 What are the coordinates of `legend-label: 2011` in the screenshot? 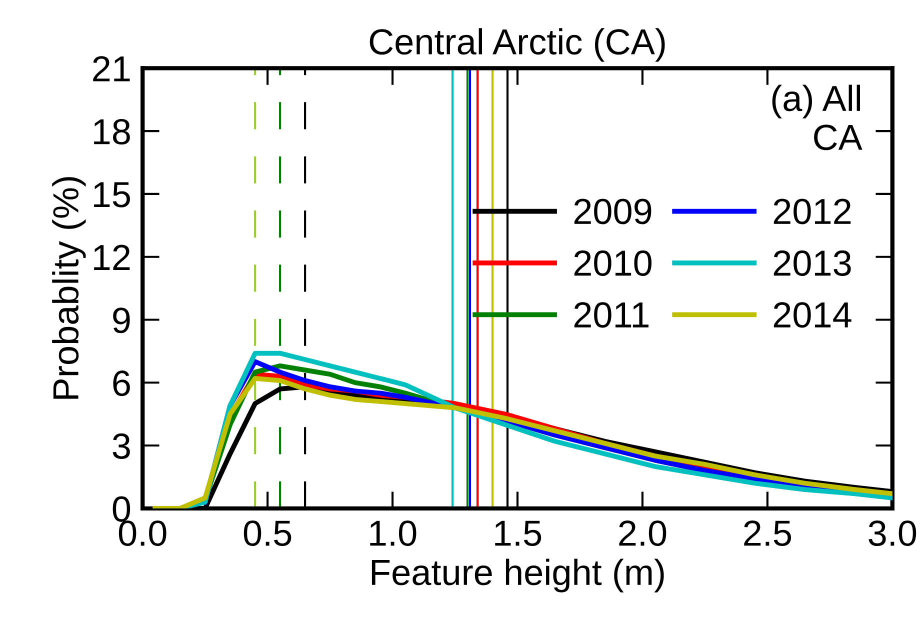 It's located at (611, 315).